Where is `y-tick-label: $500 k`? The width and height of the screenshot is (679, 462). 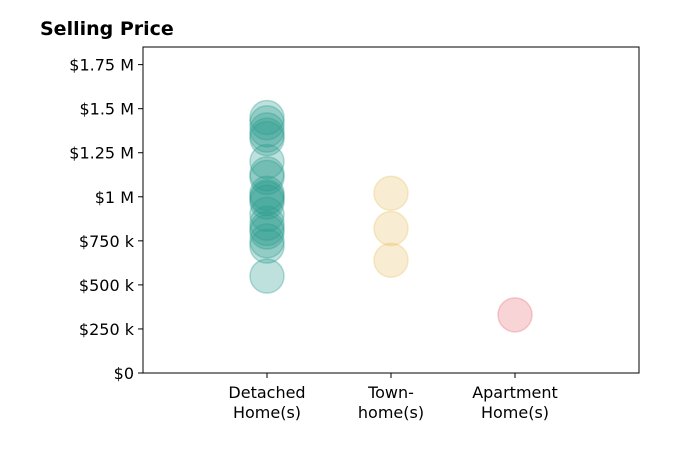 y-tick-label: $500 k is located at coordinates (107, 285).